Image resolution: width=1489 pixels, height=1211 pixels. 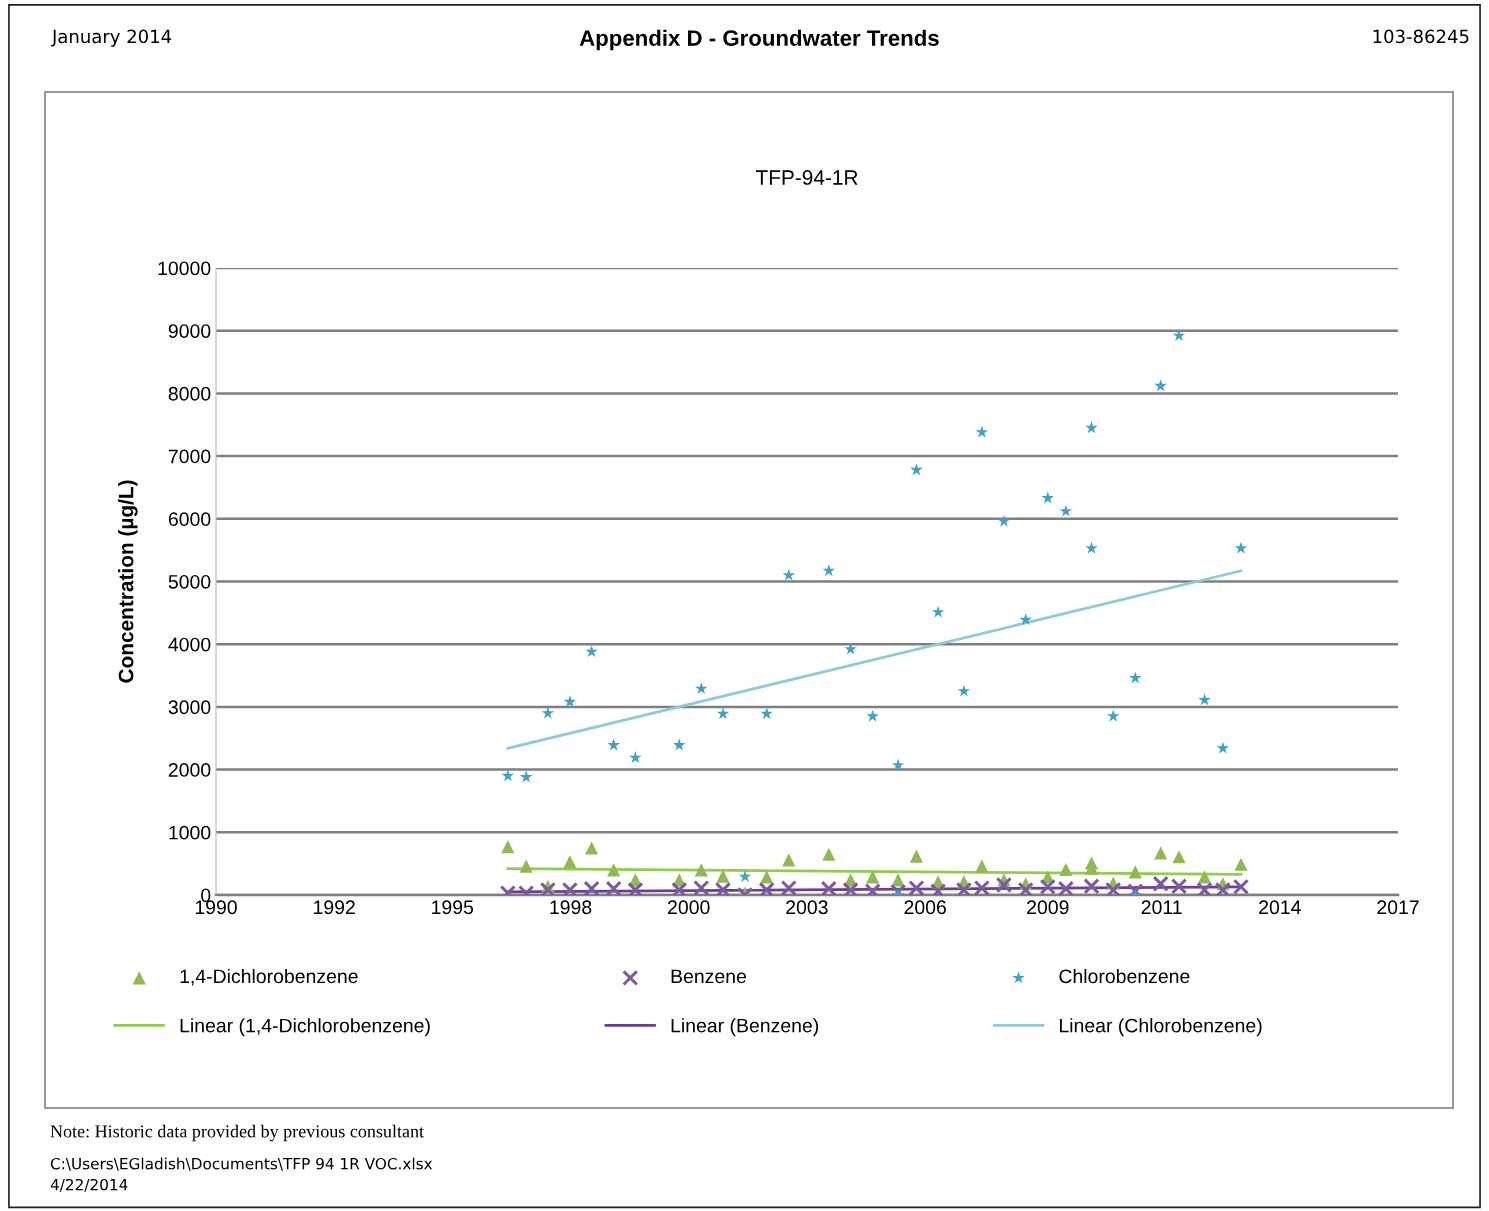 I want to click on text: C:\Users\EGladish\Documents\TFP 94 1R VOC.xlsx, so click(x=241, y=1164).